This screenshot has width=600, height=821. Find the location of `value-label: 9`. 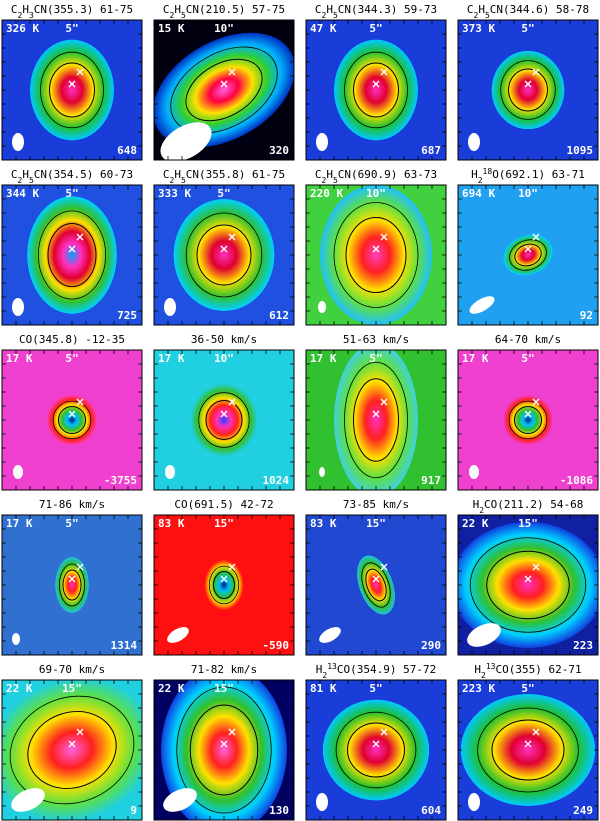

value-label: 9 is located at coordinates (133, 810).